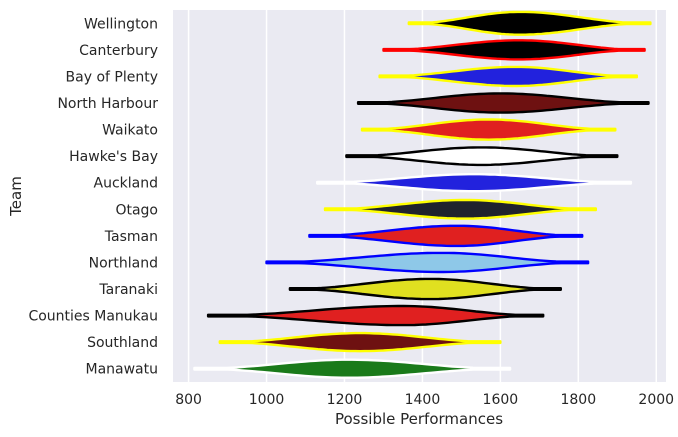 The image size is (678, 437). Describe the element at coordinates (188, 400) in the screenshot. I see `x-tick-label: 800` at that location.